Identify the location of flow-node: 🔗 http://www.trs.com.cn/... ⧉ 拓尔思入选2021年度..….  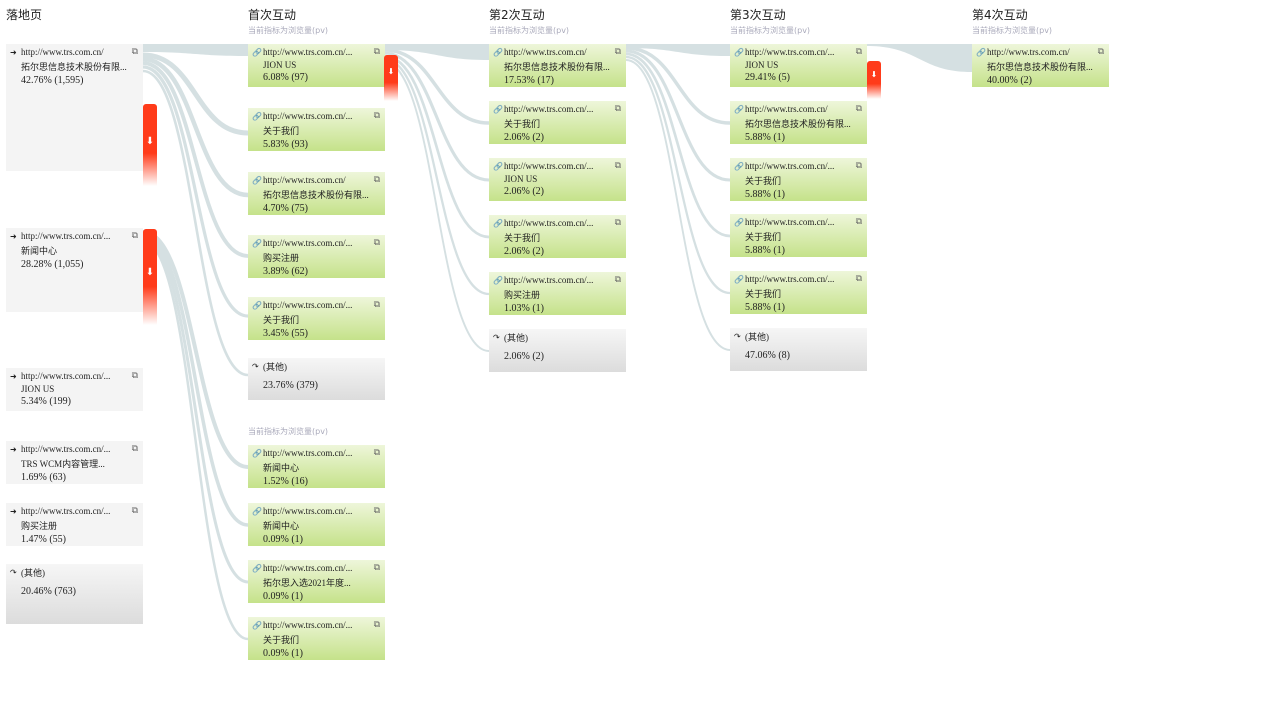
(316, 581).